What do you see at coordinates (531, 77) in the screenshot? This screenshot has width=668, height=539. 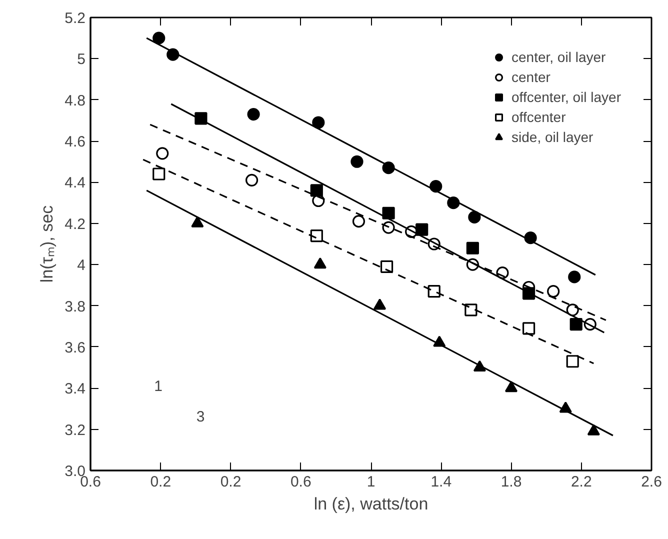 I see `legend-label: center` at bounding box center [531, 77].